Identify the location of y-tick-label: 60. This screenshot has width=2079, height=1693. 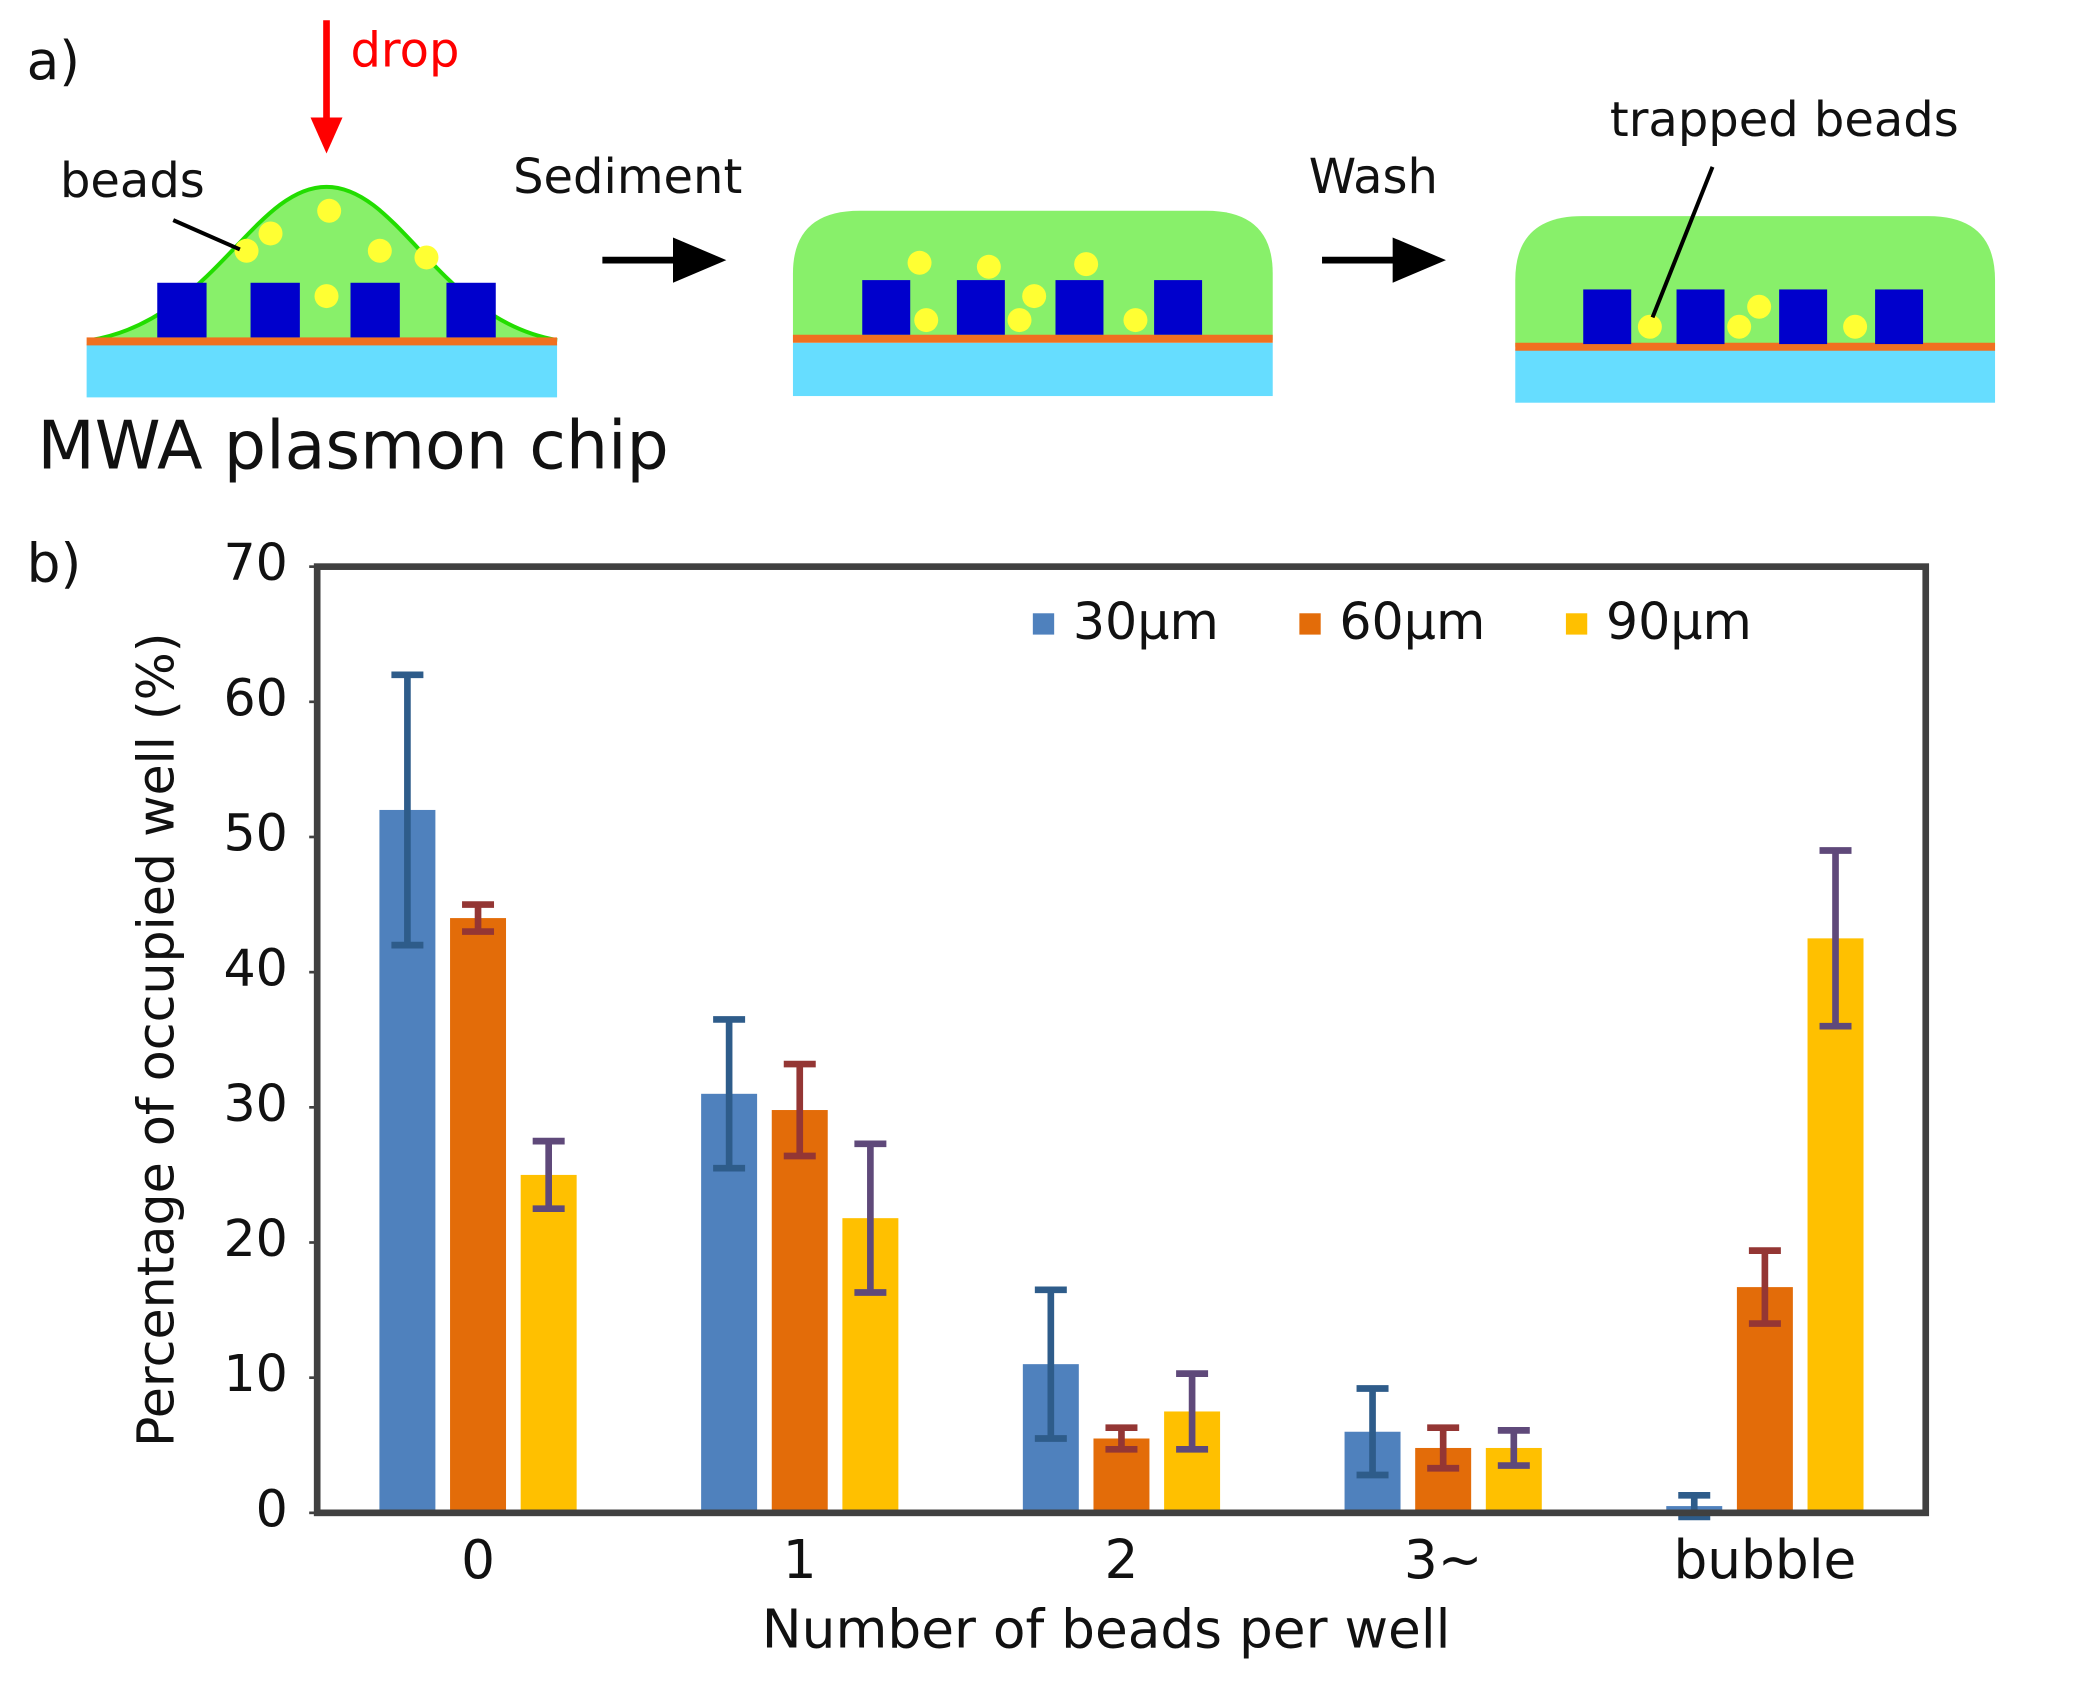
(255, 697).